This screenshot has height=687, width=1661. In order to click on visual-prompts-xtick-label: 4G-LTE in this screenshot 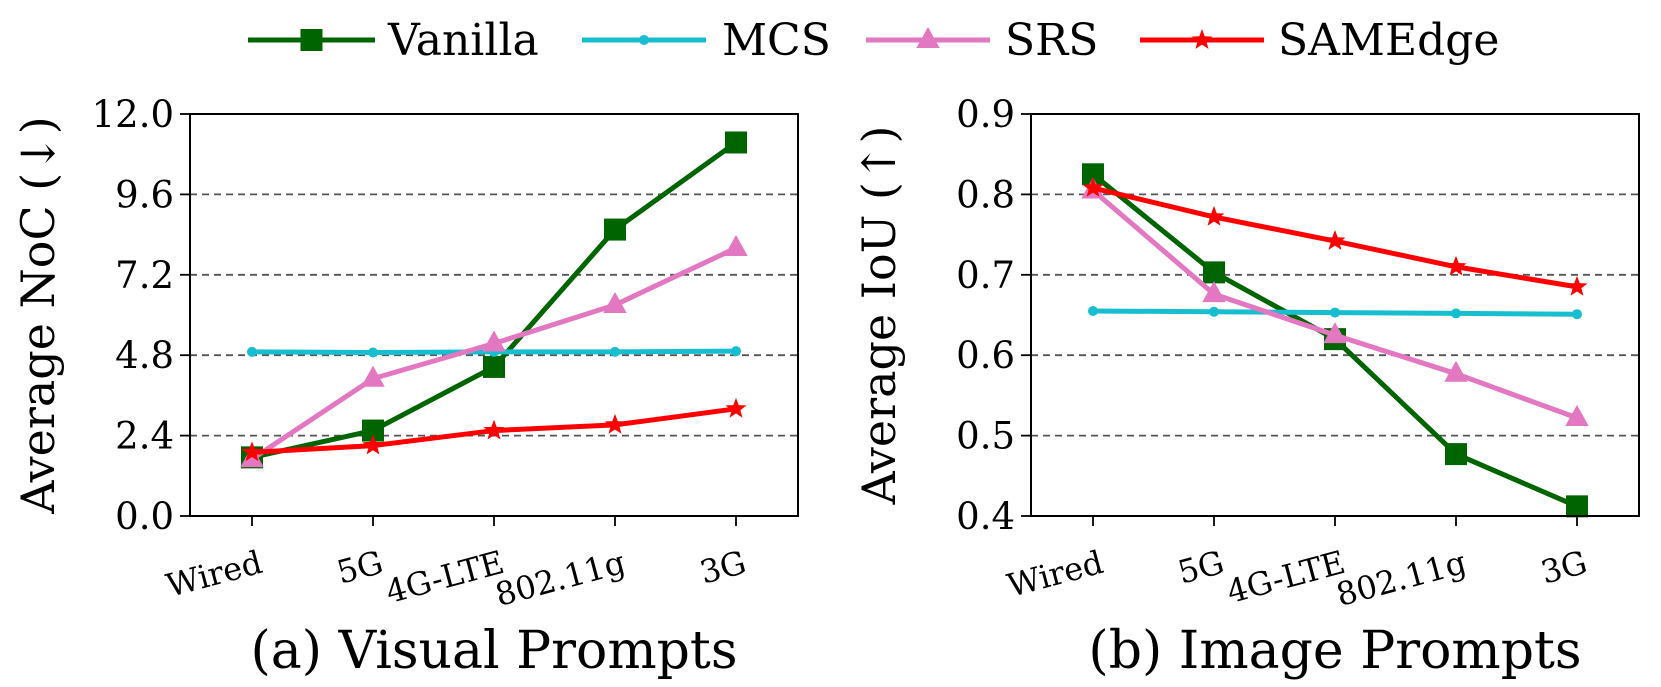, I will do `click(445, 577)`.